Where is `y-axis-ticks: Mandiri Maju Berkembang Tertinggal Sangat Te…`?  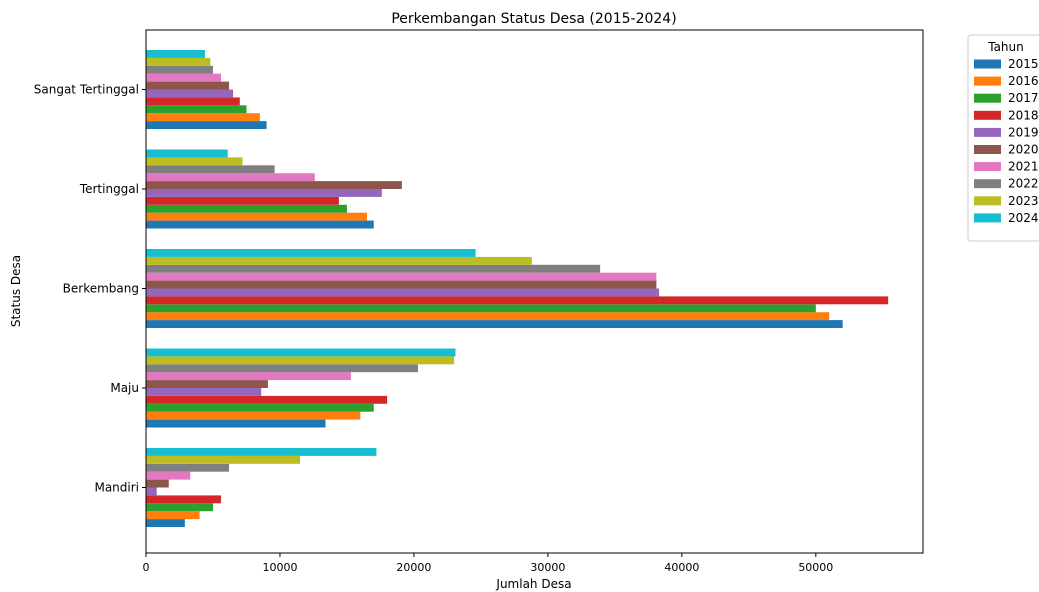
y-axis-ticks: Mandiri Maju Berkembang Tertinggal Sangat Te… is located at coordinates (90, 289).